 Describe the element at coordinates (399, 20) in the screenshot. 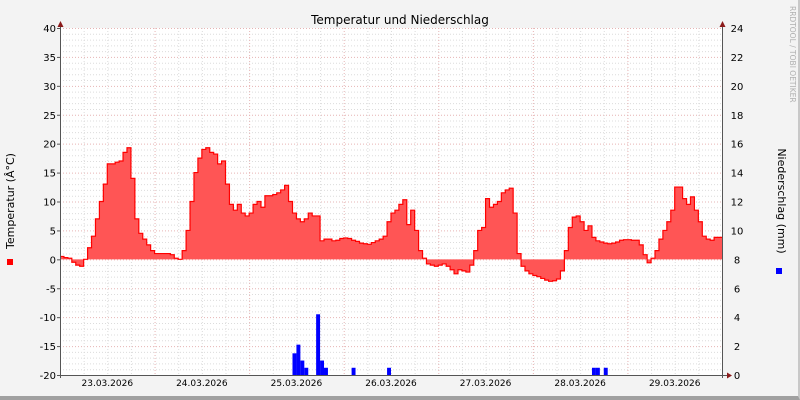

I see `chart-title: Temperatur und Niederschlag` at that location.